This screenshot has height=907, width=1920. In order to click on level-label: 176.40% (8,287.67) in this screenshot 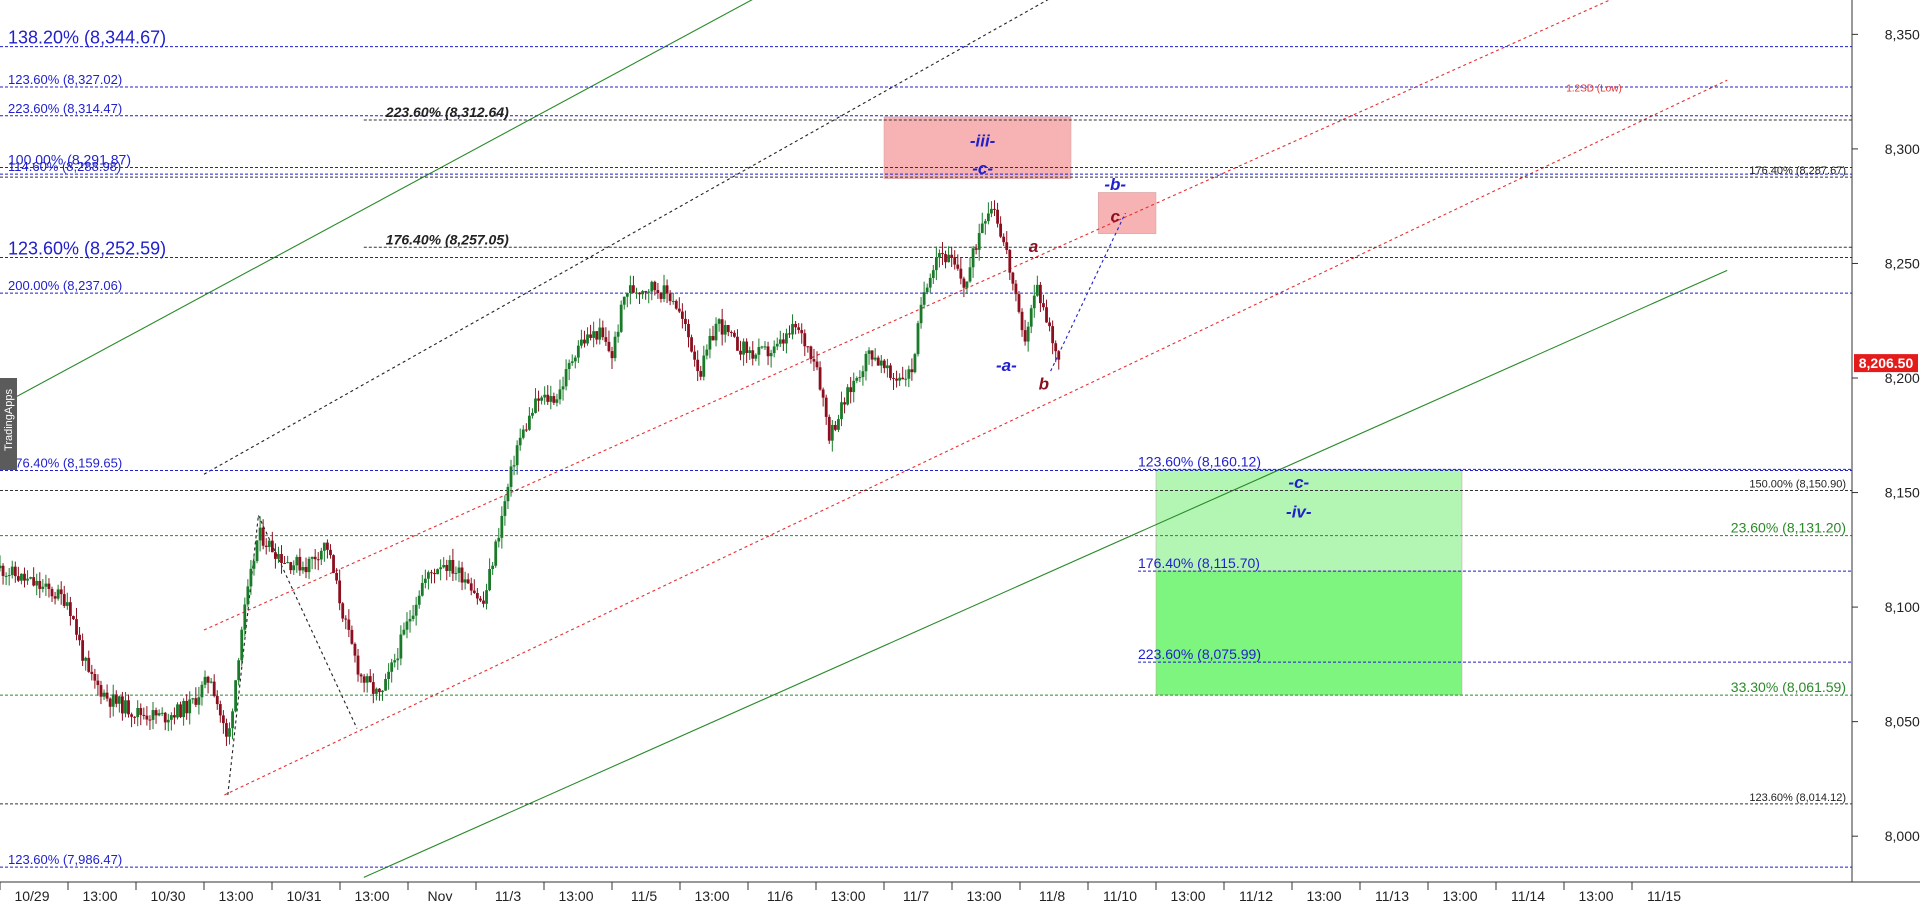, I will do `click(1797, 171)`.